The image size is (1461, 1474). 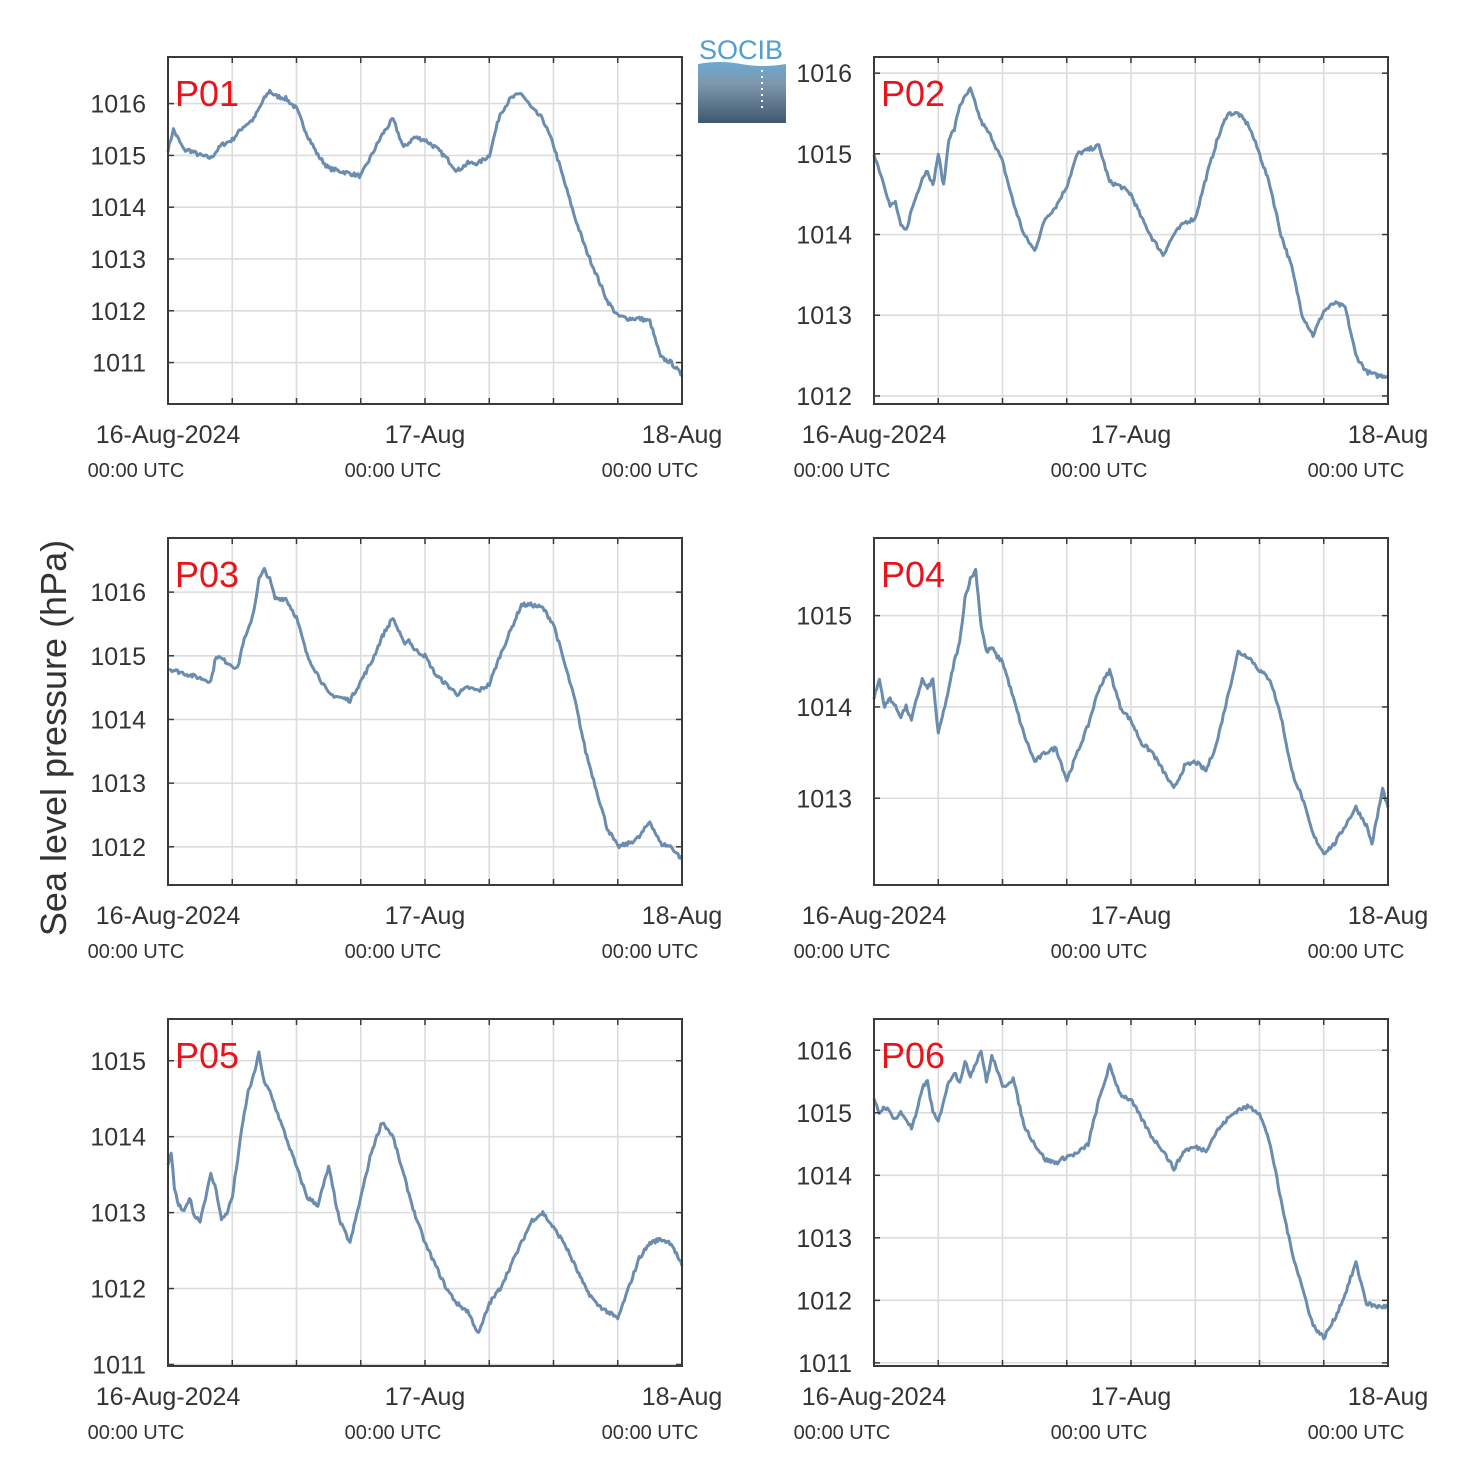 I want to click on panel-title: P06, so click(x=913, y=1055).